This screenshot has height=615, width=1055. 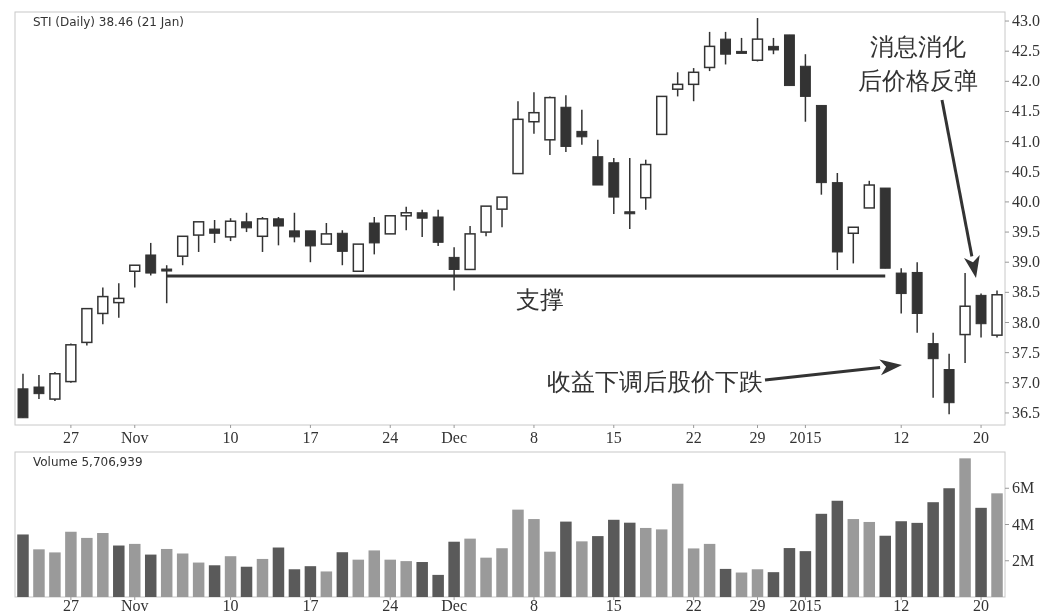 What do you see at coordinates (533, 605) in the screenshot?
I see `x-tick-label: 8` at bounding box center [533, 605].